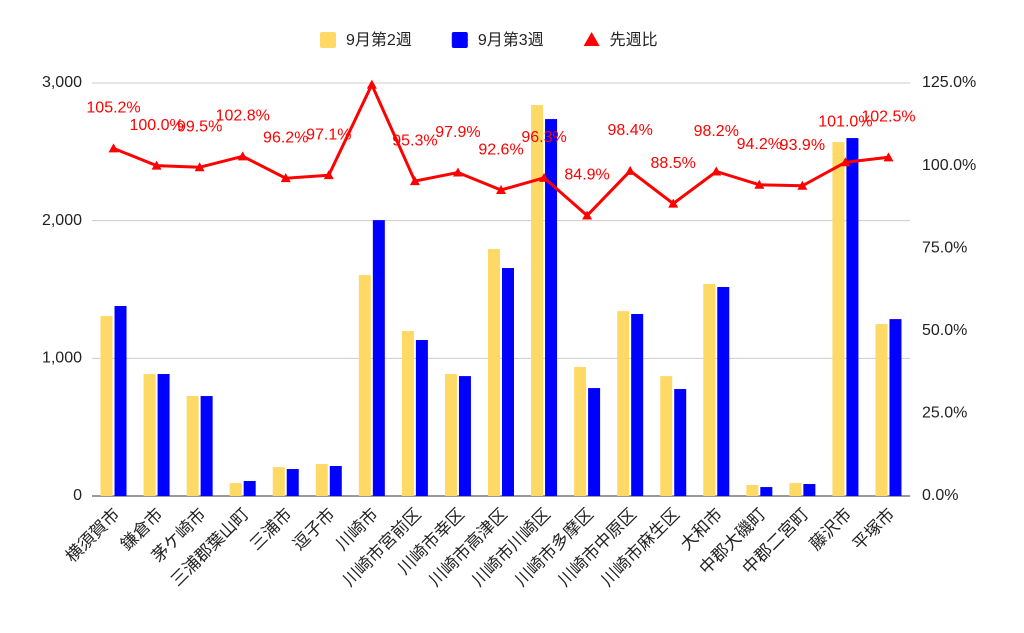 The width and height of the screenshot is (1024, 633). I want to click on y2-tick-label: 75.0%, so click(944, 247).